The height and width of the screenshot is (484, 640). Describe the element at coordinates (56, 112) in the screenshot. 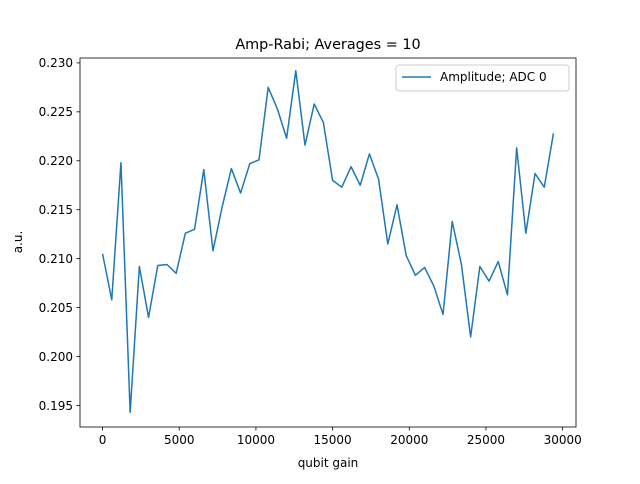

I see `y-tick-label: 0.225` at that location.